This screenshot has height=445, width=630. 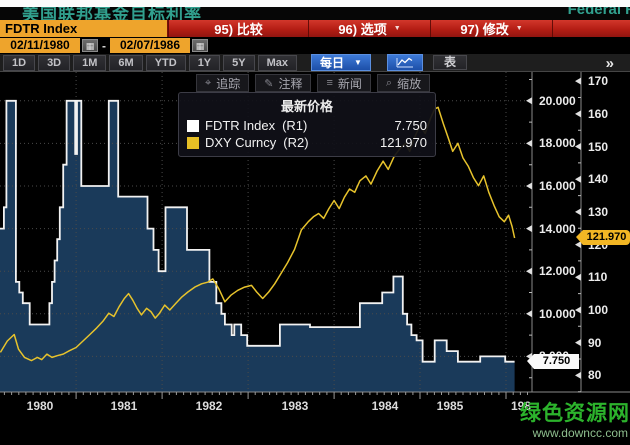 I want to click on x-axis-year-label: 198, so click(x=521, y=406).